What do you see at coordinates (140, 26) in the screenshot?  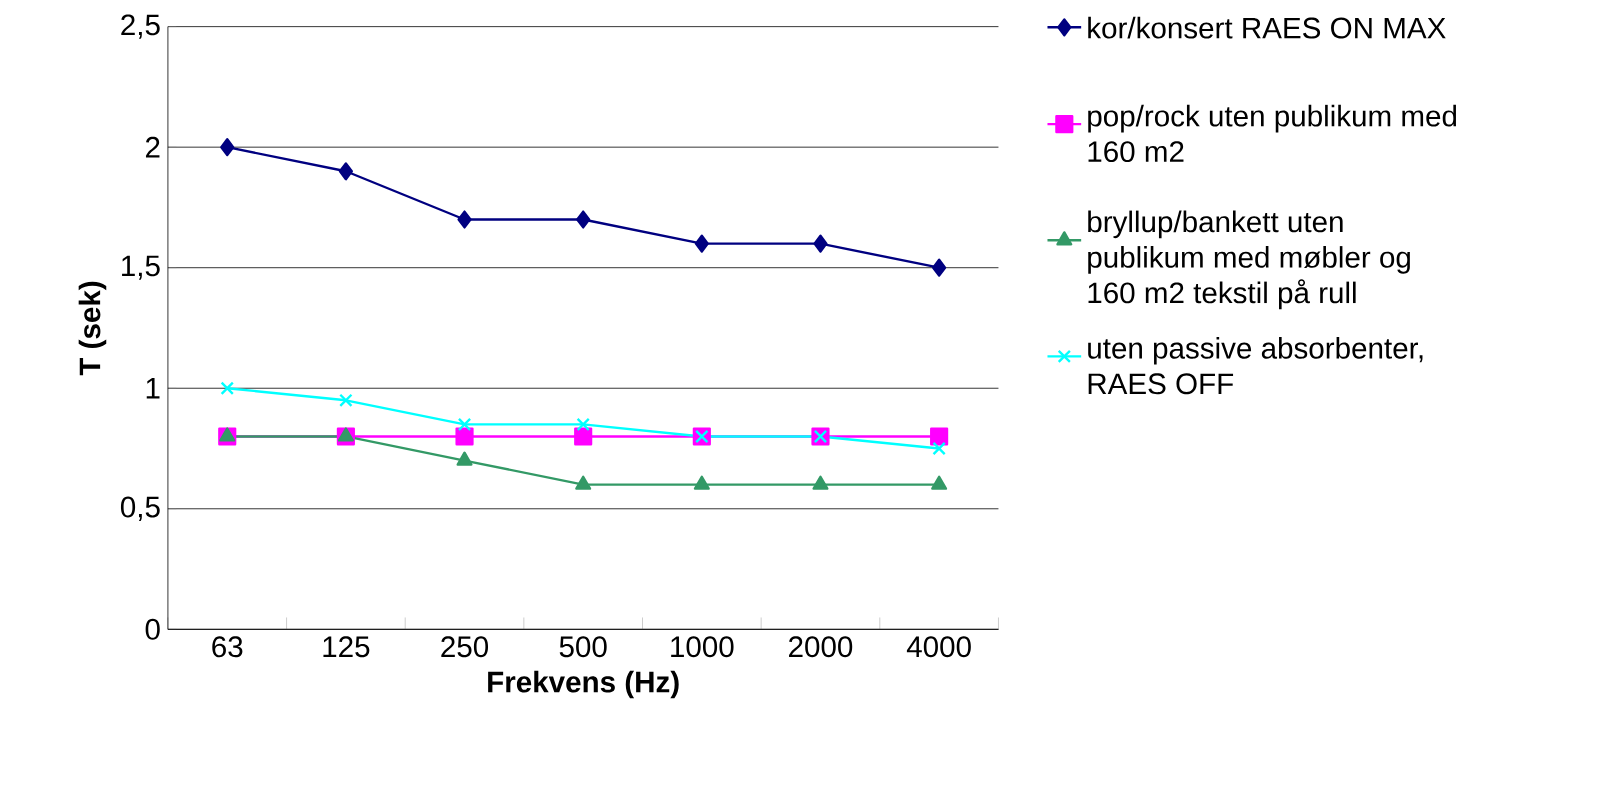 I see `y-tick-label: 2,5` at bounding box center [140, 26].